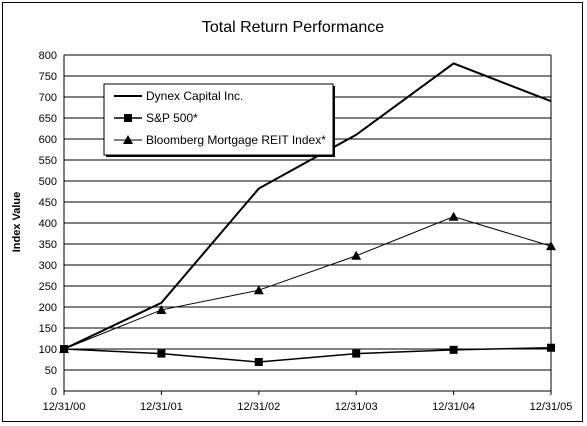  What do you see at coordinates (48, 182) in the screenshot?
I see `y-tick-label: 500` at bounding box center [48, 182].